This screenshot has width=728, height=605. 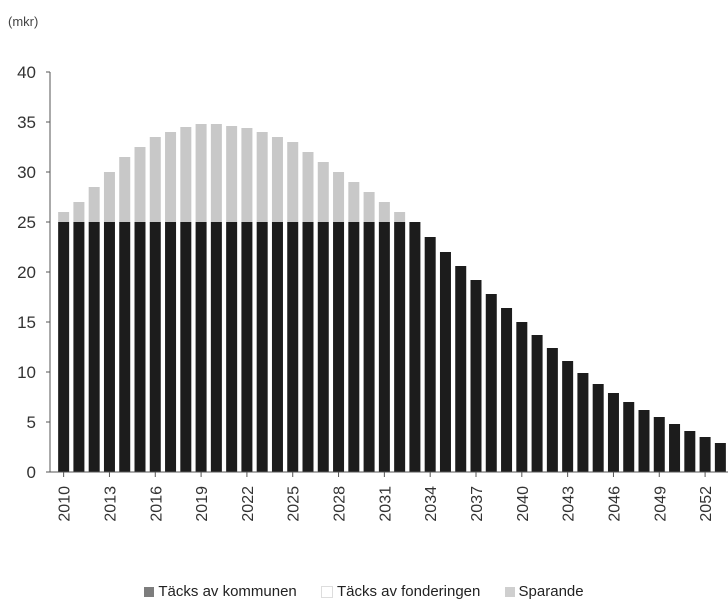 I want to click on y-unit-label: (mkr), so click(x=23, y=21).